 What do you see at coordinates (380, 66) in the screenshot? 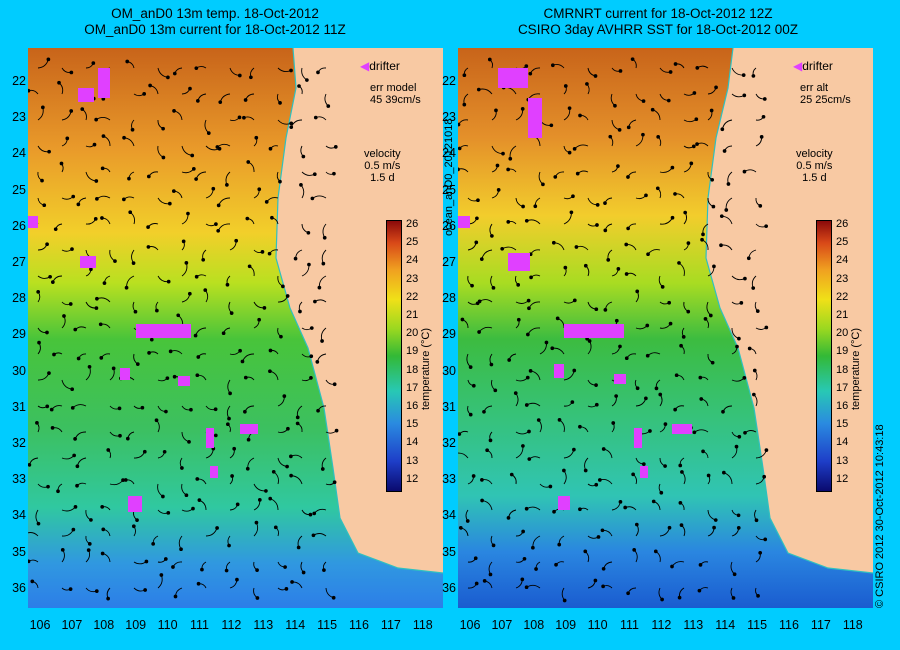
I see `left-drifter-legend: ◀drifter` at bounding box center [380, 66].